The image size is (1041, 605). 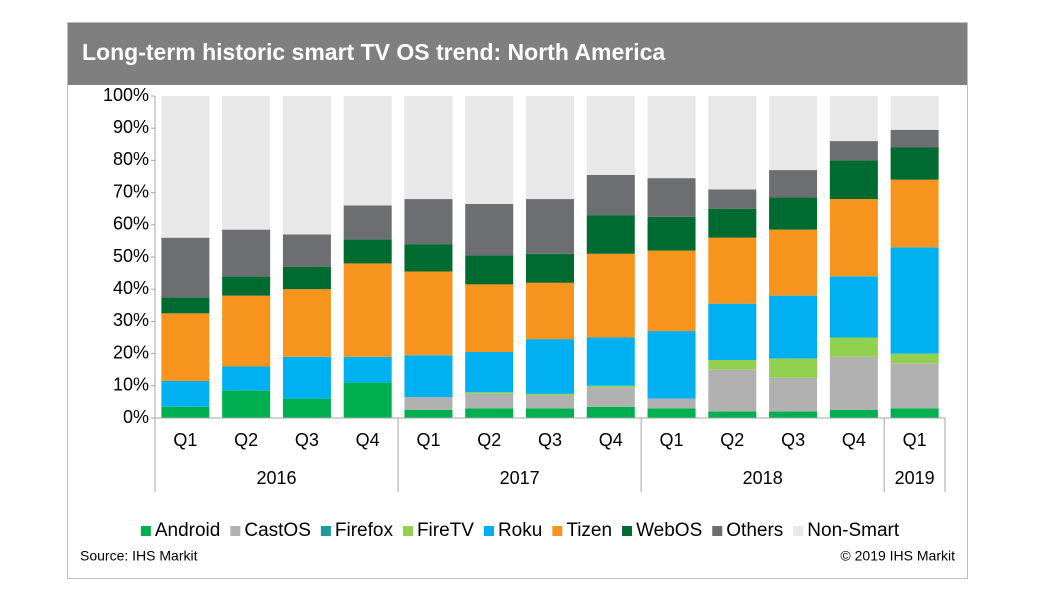 I want to click on y-tick-label: 80%, so click(x=131, y=159).